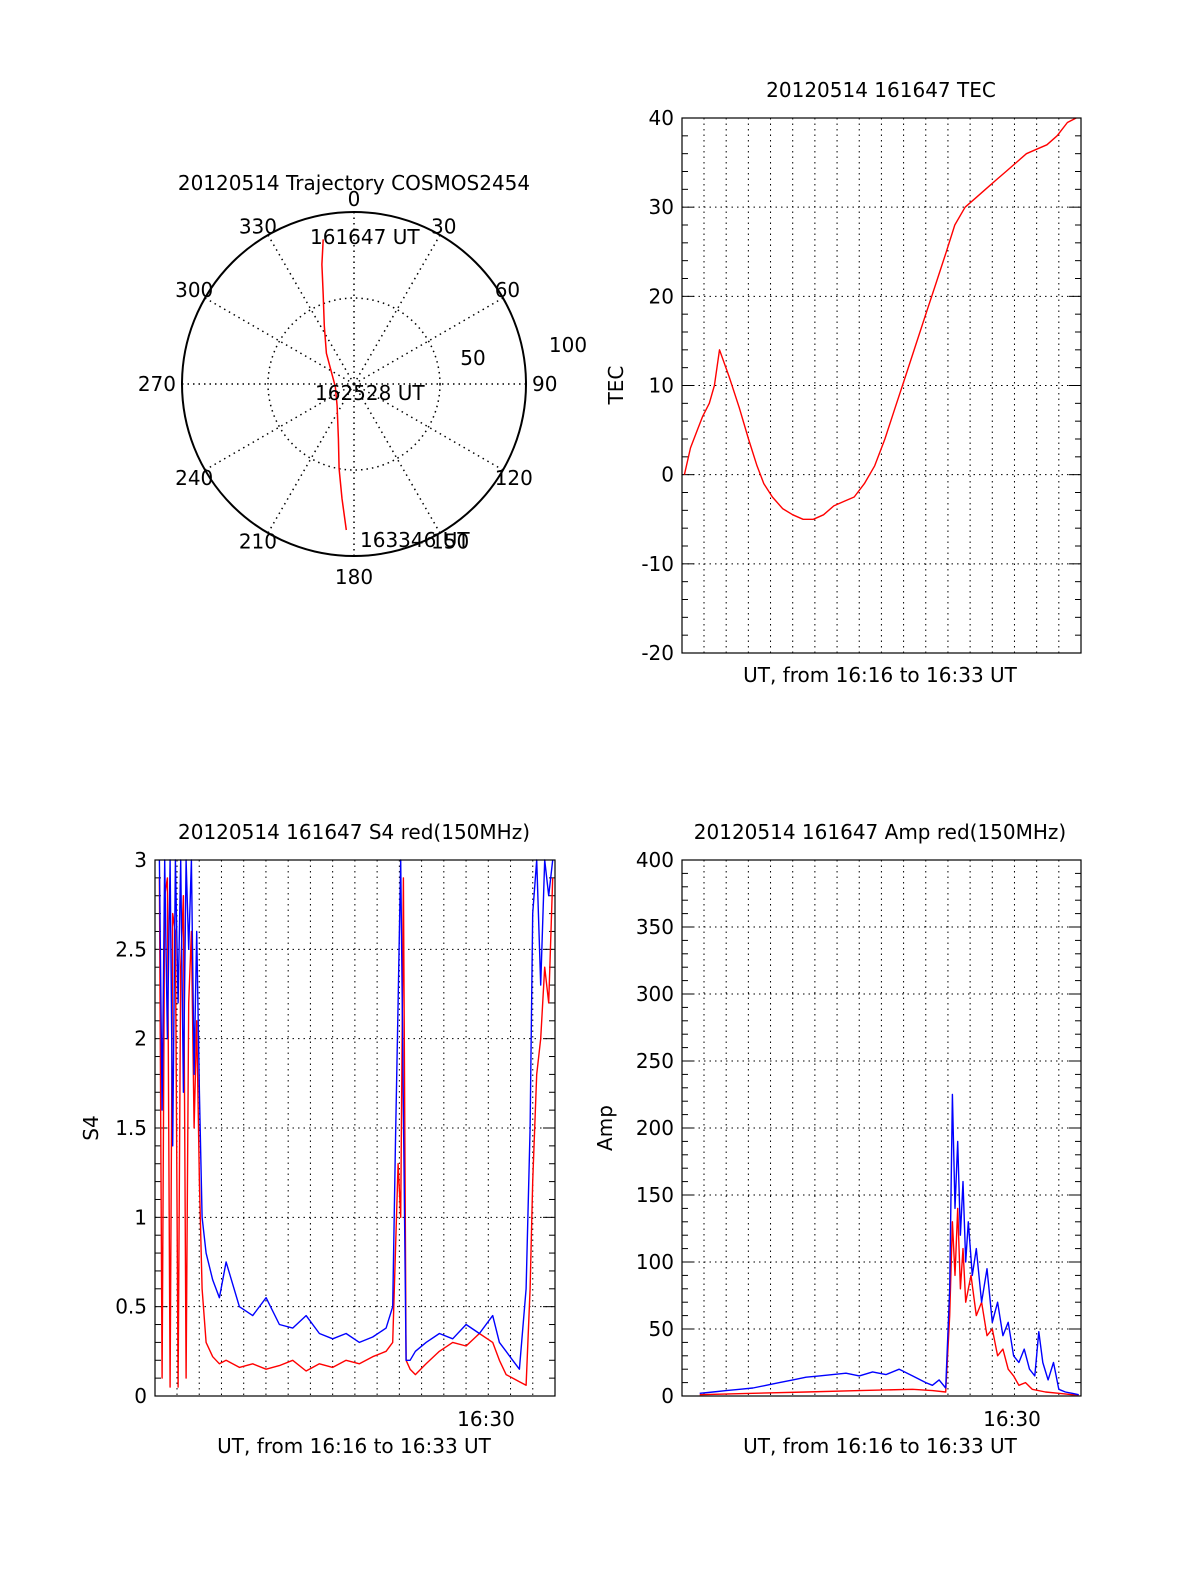 The width and height of the screenshot is (1200, 1575). I want to click on tec-ylabel: TEC, so click(616, 386).